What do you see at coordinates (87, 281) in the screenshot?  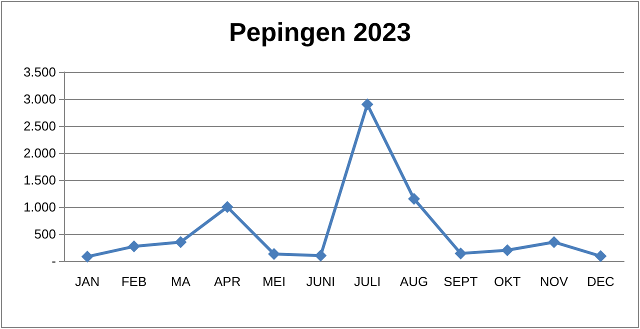 I see `x-tick-label: JAN` at bounding box center [87, 281].